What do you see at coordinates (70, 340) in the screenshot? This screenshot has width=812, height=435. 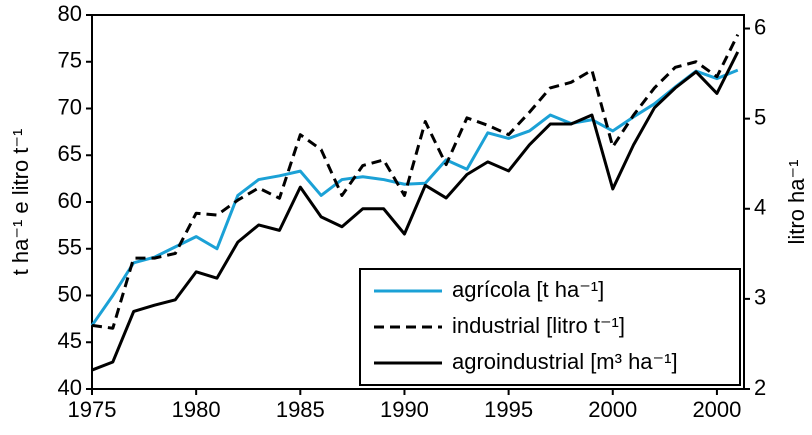 I see `y-tick-label: 45` at bounding box center [70, 340].